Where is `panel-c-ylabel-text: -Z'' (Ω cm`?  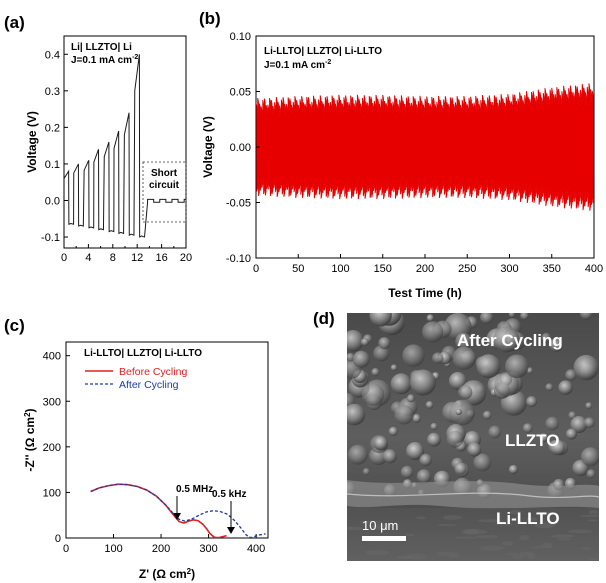 panel-c-ylabel-text: -Z'' (Ω cm is located at coordinates (30, 444).